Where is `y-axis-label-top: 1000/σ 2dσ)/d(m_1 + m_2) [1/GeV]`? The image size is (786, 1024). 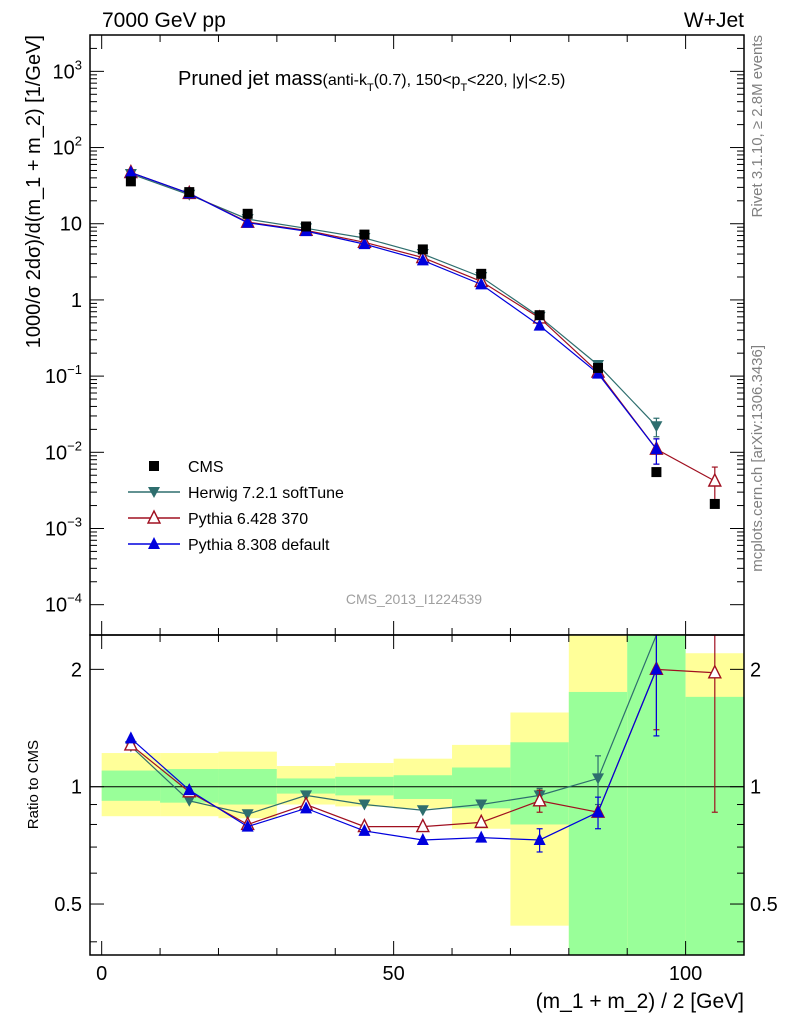 y-axis-label-top: 1000/σ 2dσ)/d(m_1 + m_2) [1/GeV] is located at coordinates (34, 191).